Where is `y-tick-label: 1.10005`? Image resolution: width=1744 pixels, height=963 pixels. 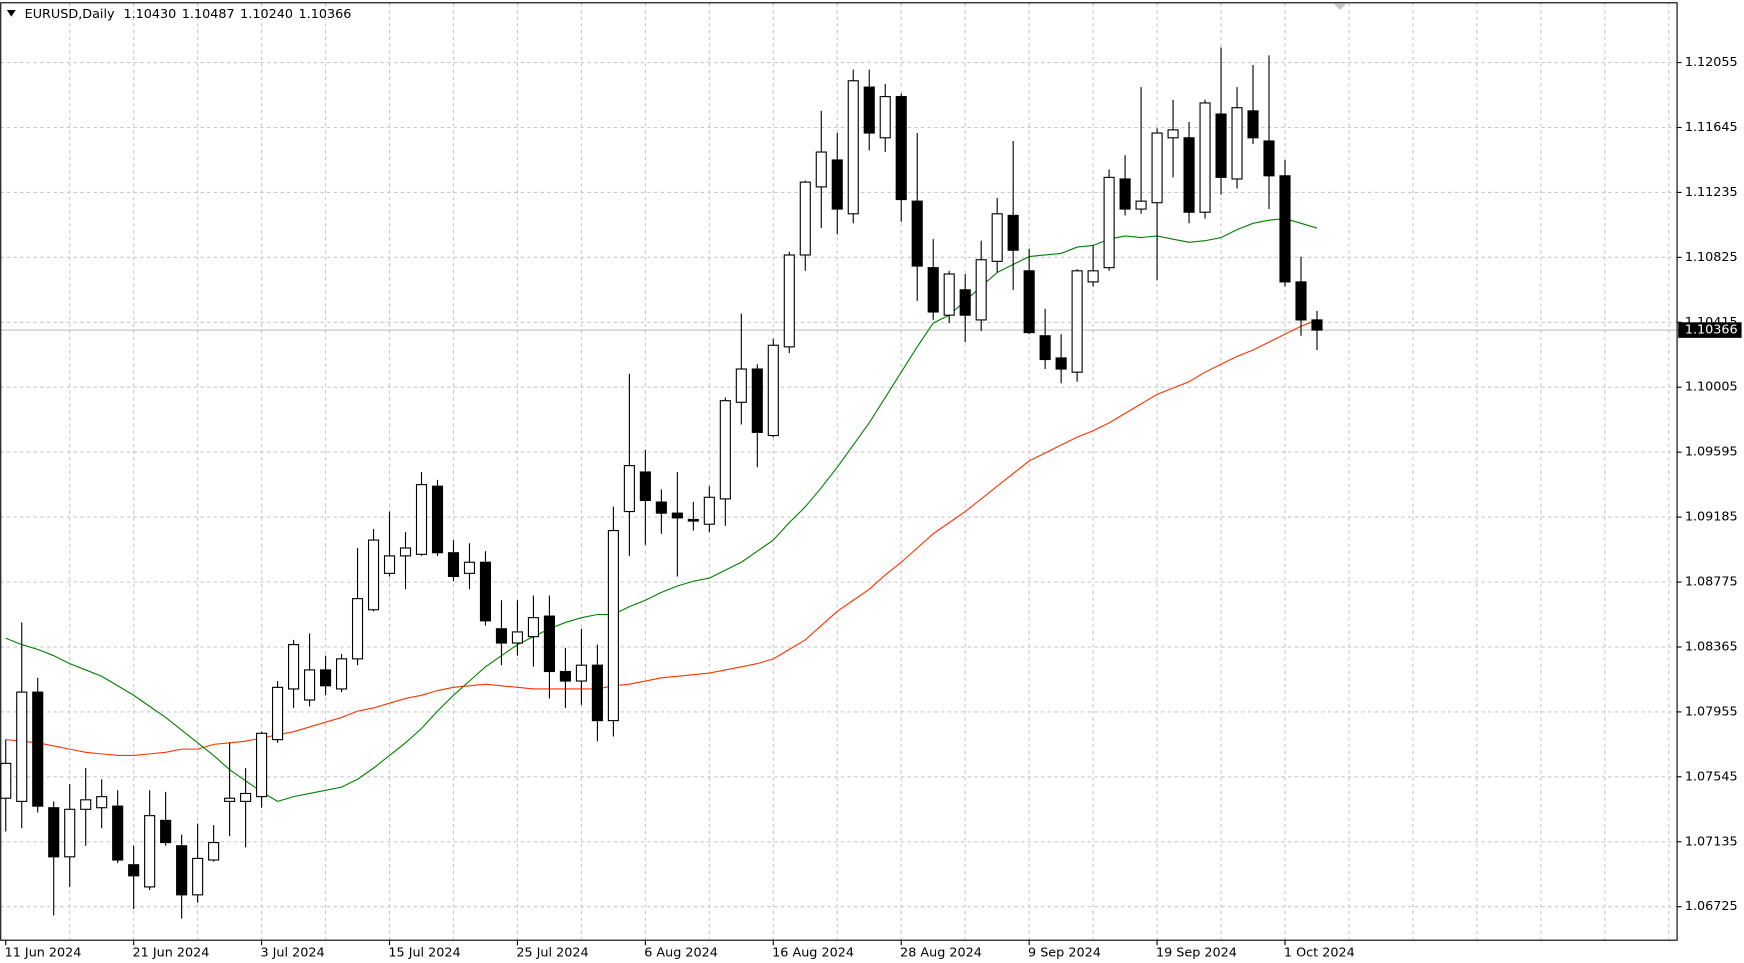 y-tick-label: 1.10005 is located at coordinates (1711, 387).